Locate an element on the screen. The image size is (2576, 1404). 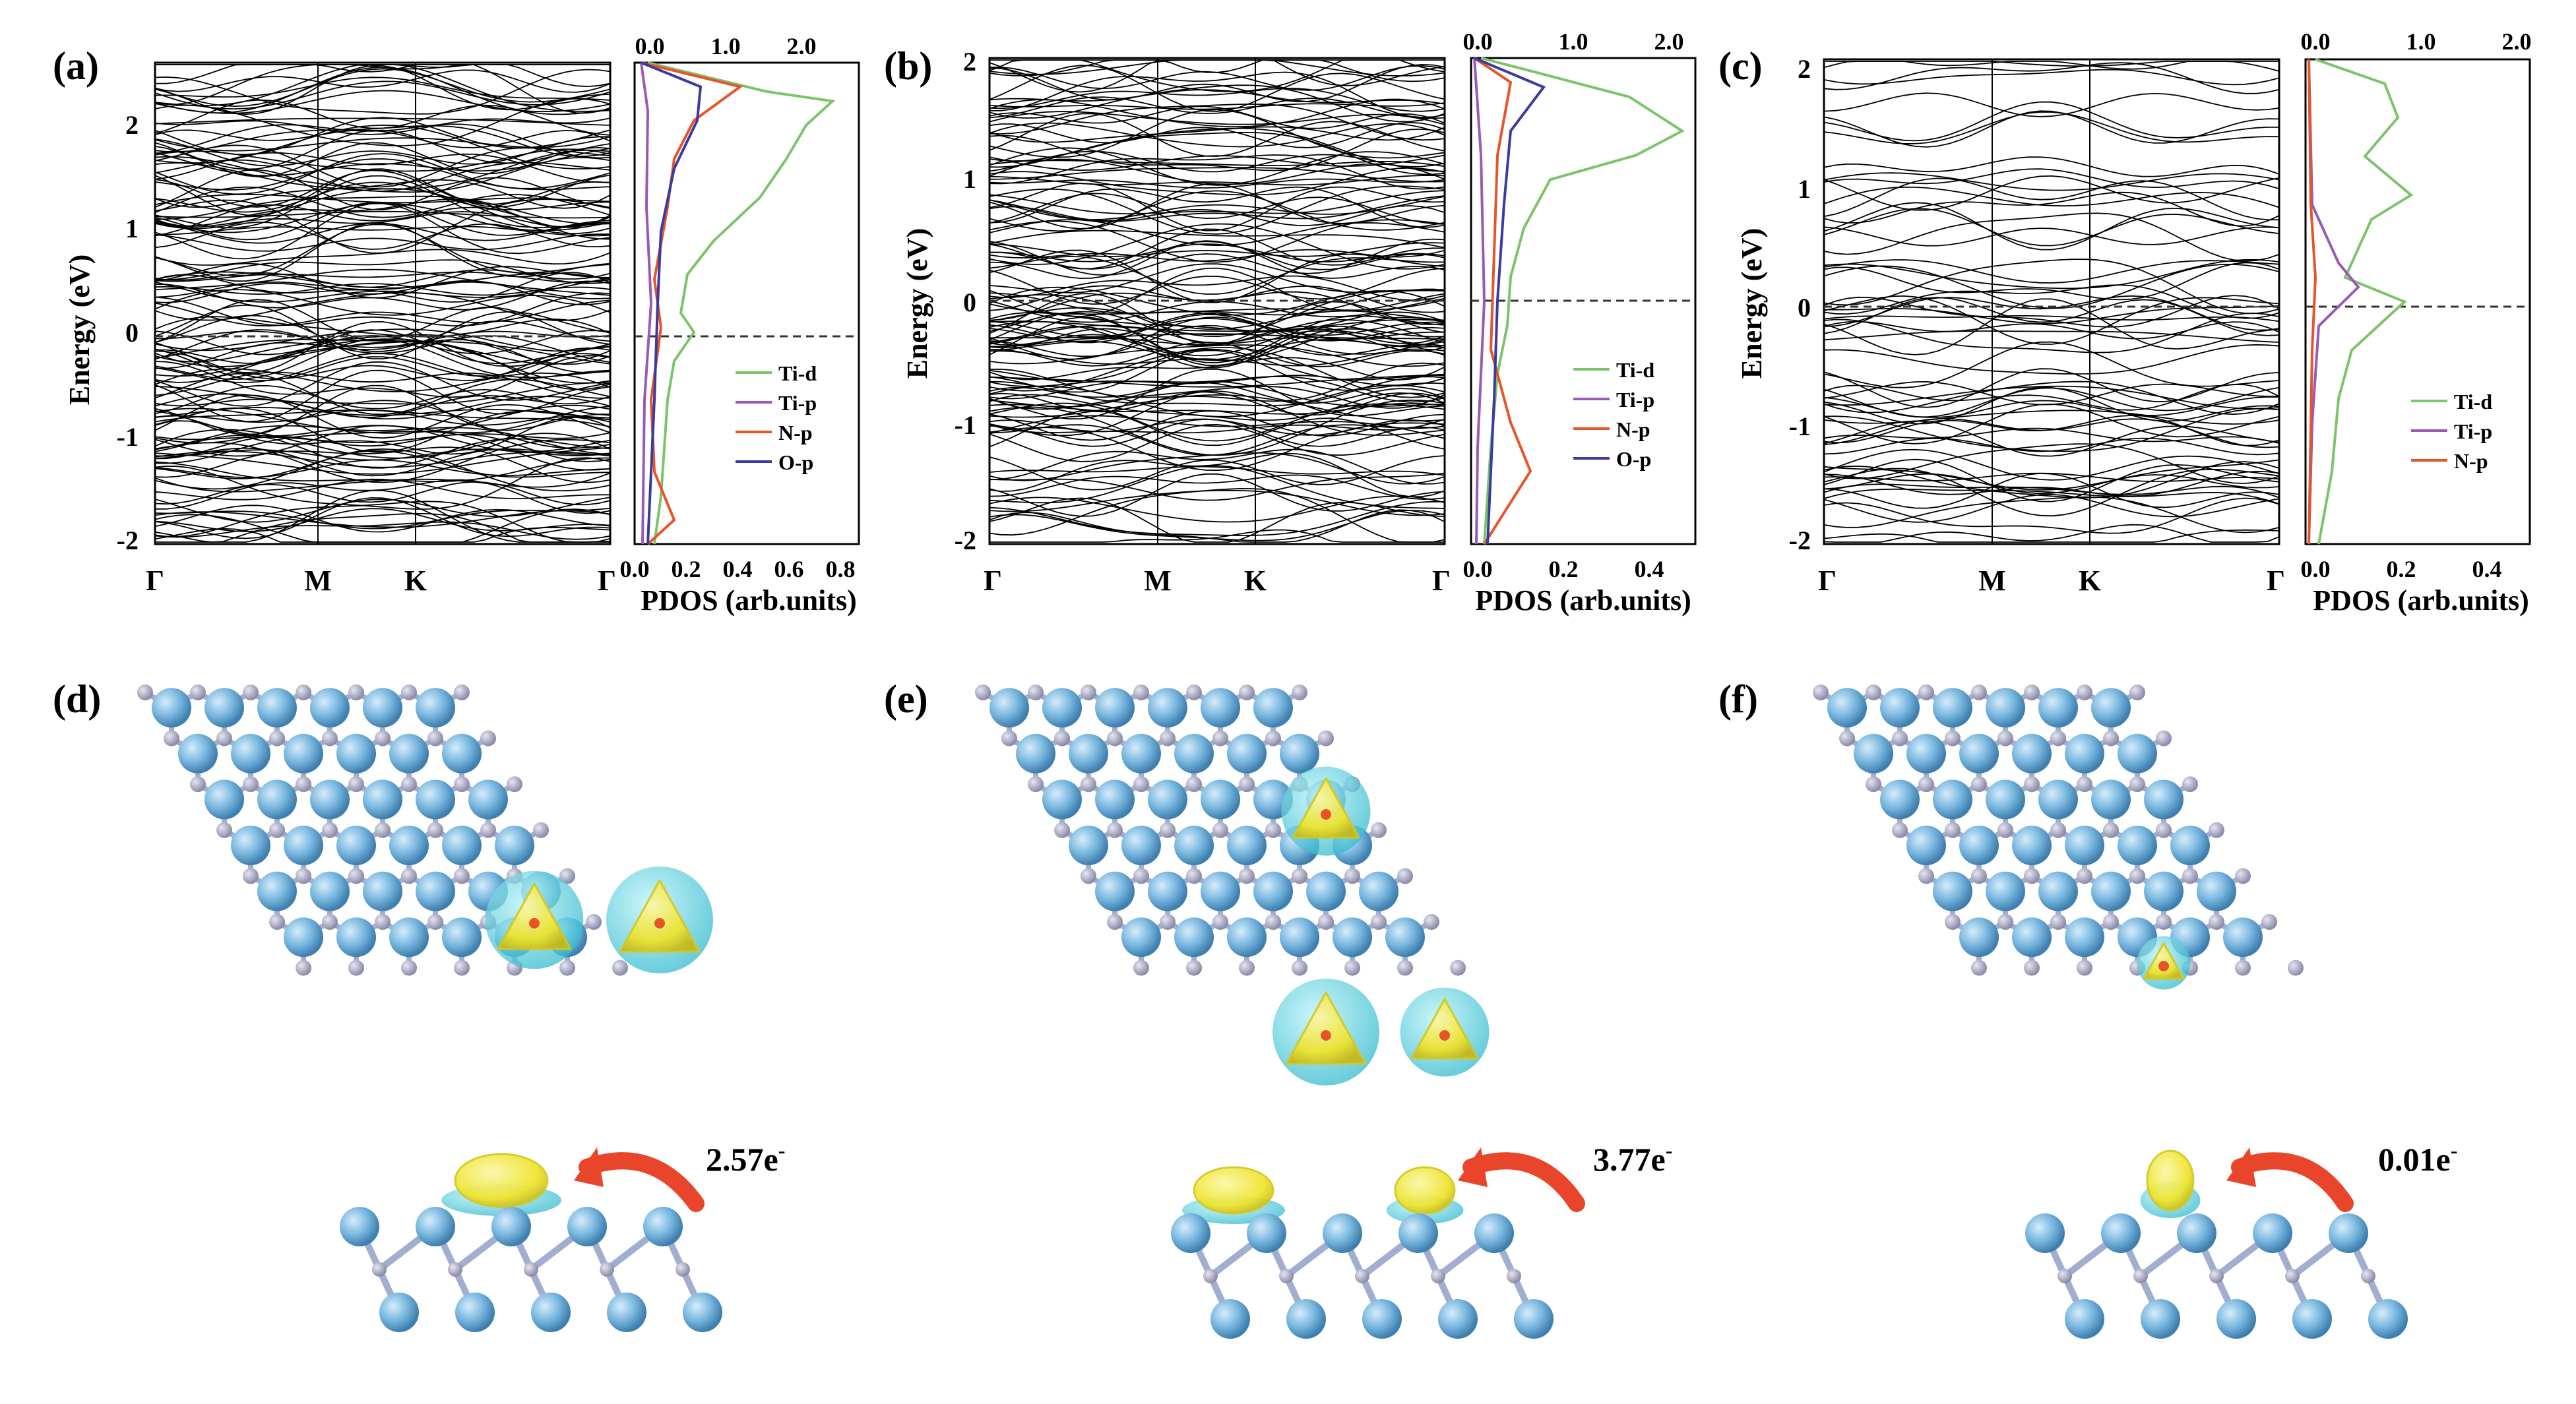
panel-label-c: (c) is located at coordinates (1740, 66).